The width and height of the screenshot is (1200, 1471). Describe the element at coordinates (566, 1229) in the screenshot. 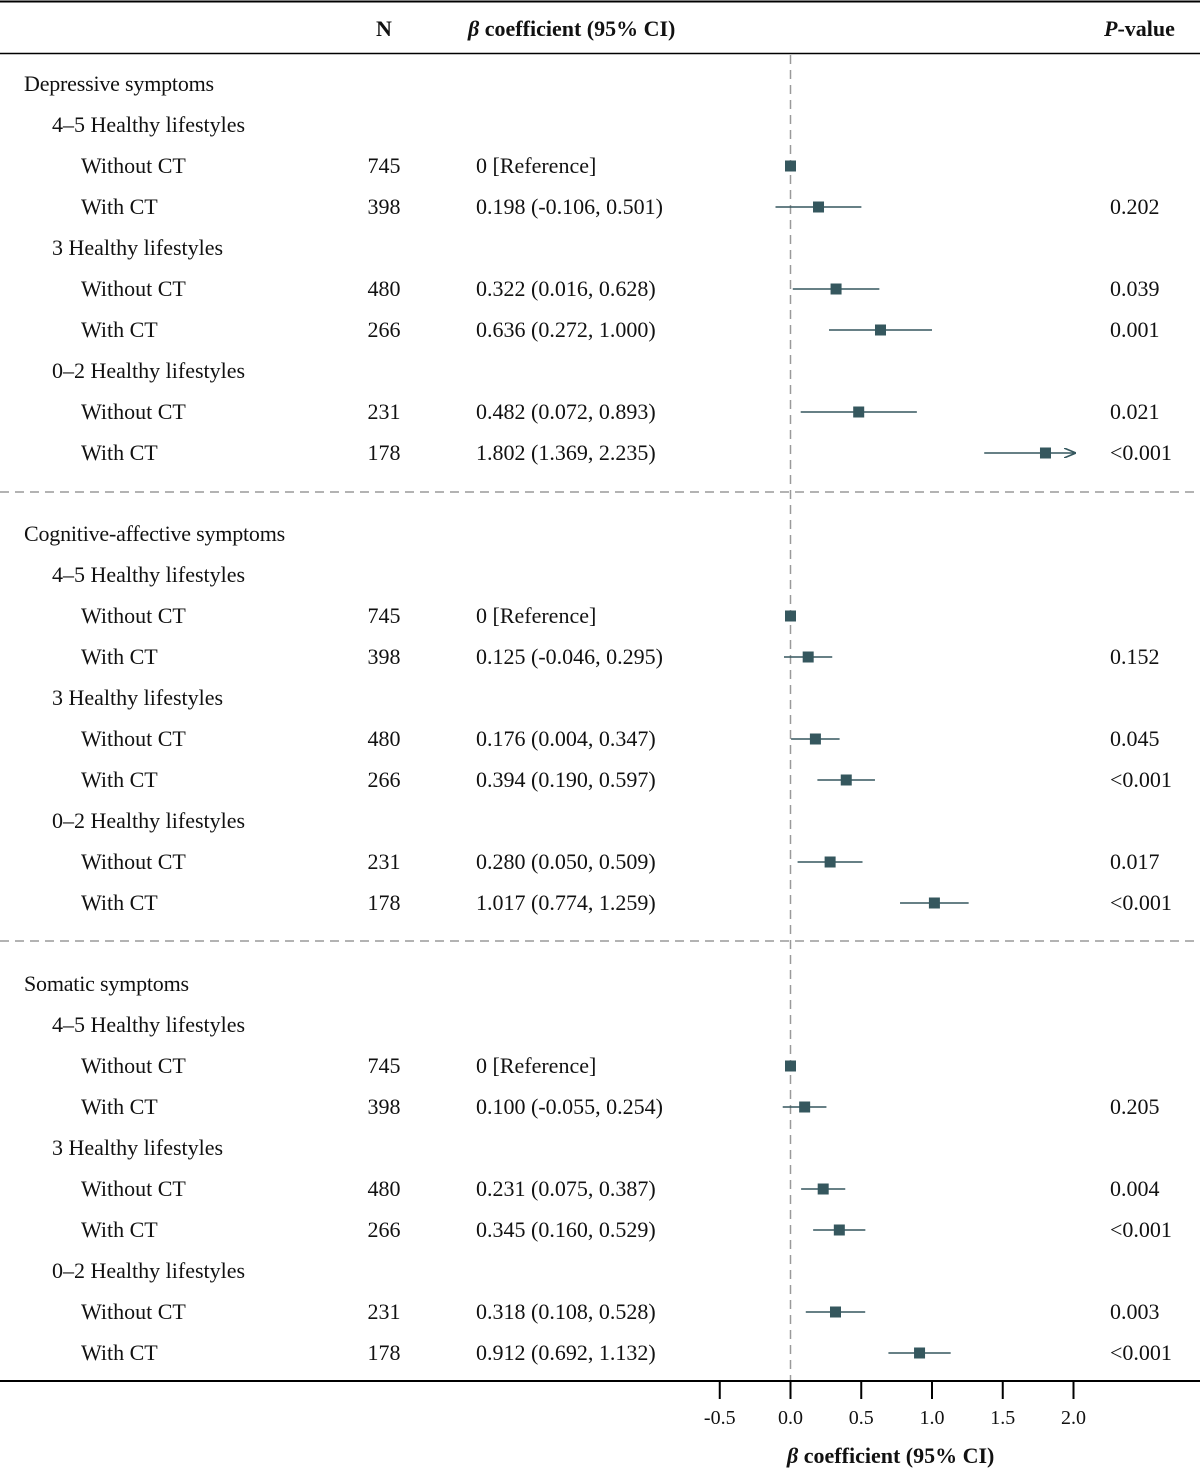

I see `beta-ci-text: 0.345 (0.160, 0.529)` at that location.